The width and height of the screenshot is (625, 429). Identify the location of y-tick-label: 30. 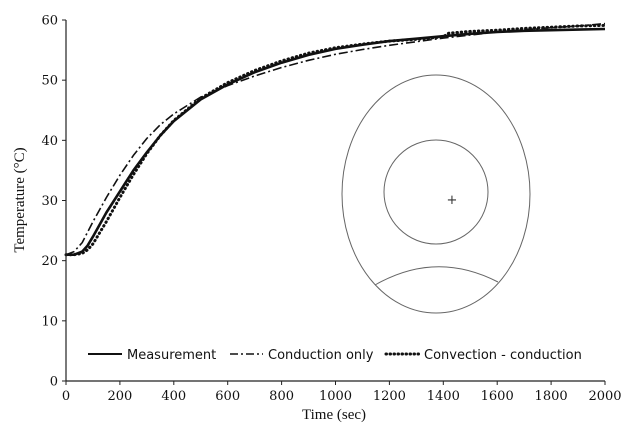
(49, 201).